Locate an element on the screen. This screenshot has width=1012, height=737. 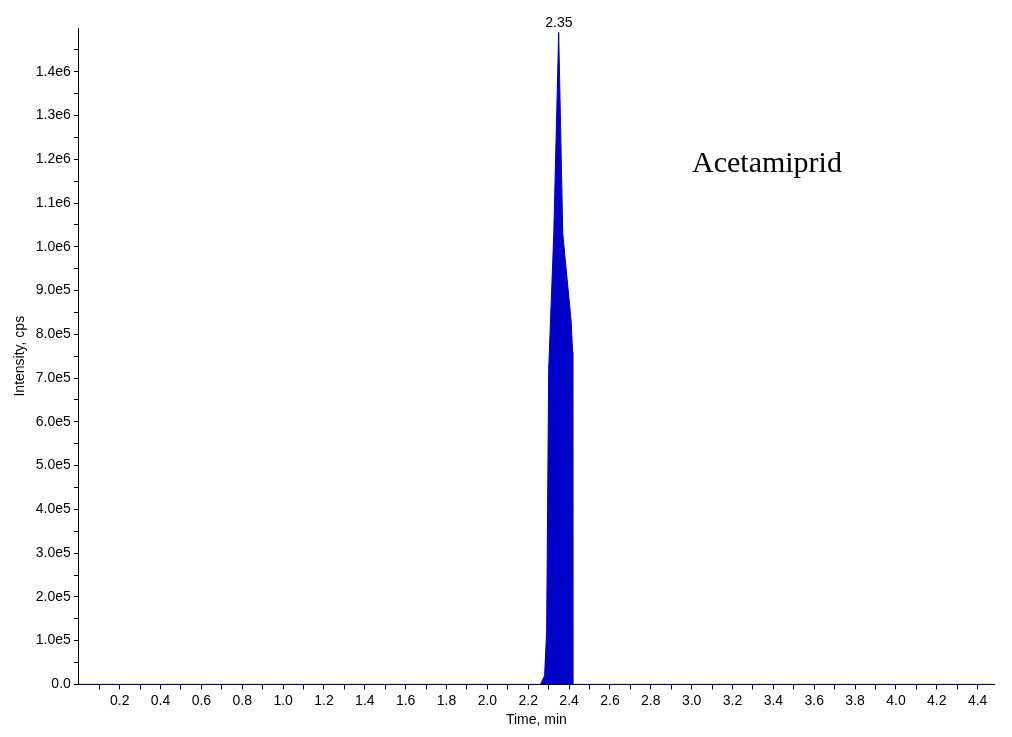
x-tick-label: 2.6 is located at coordinates (610, 699).